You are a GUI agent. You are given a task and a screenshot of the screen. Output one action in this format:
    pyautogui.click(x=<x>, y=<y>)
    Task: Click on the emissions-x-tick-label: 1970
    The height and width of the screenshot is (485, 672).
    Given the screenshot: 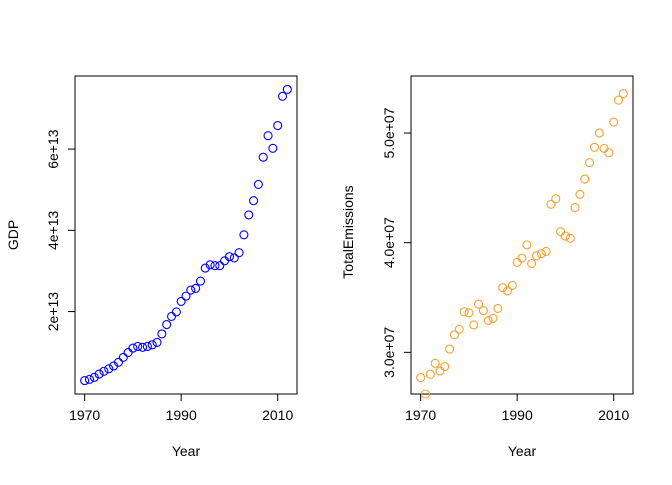 What is the action you would take?
    pyautogui.click(x=420, y=415)
    